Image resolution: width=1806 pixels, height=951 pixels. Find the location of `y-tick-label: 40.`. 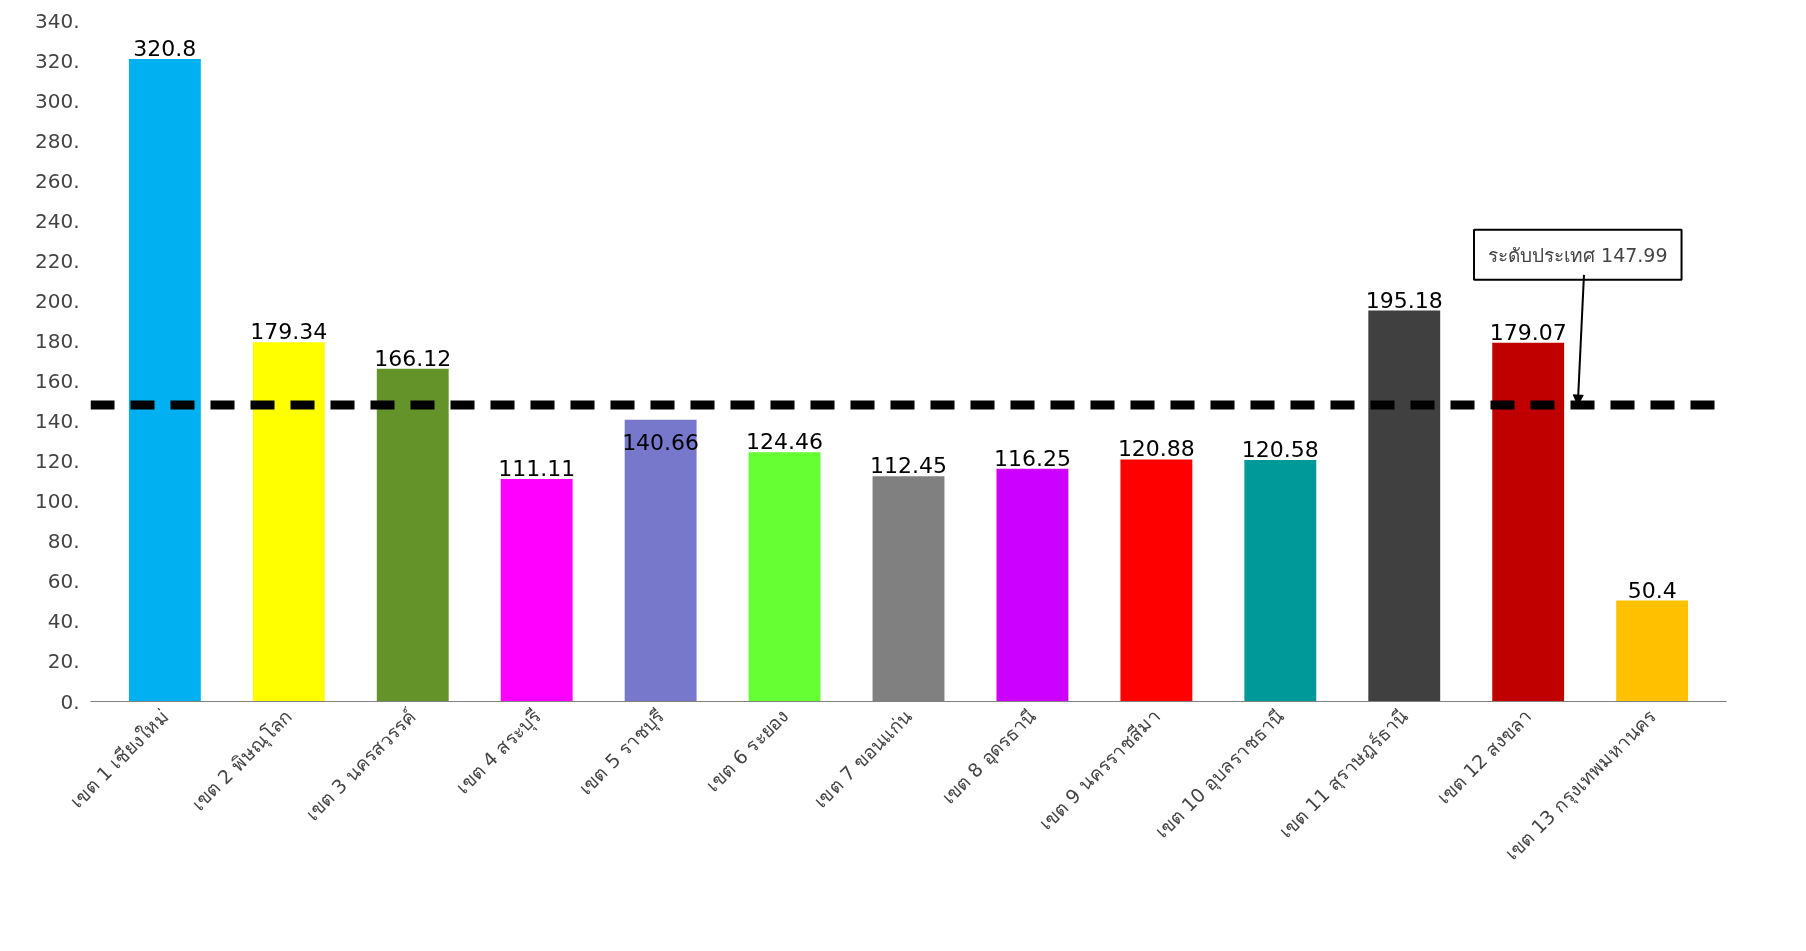

y-tick-label: 40. is located at coordinates (63, 621).